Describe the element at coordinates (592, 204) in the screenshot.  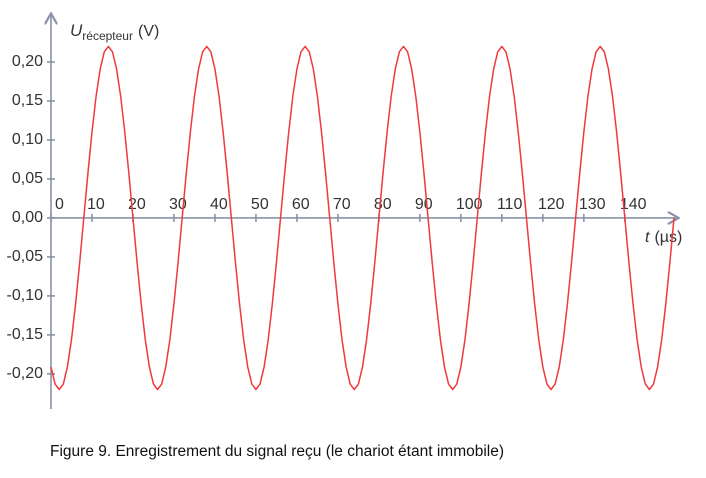
I see `x-tick-label: 130` at that location.